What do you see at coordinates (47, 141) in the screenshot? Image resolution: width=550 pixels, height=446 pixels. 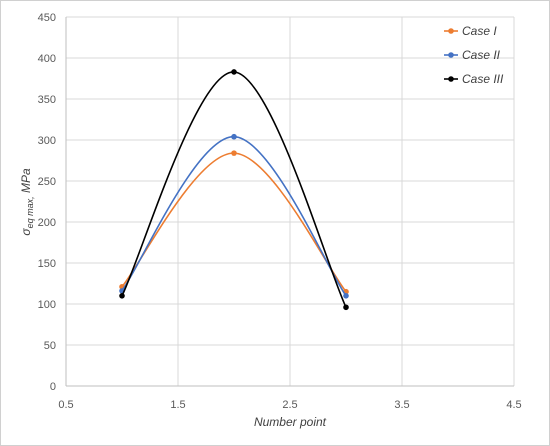 I see `y-tick-label: 300` at bounding box center [47, 141].